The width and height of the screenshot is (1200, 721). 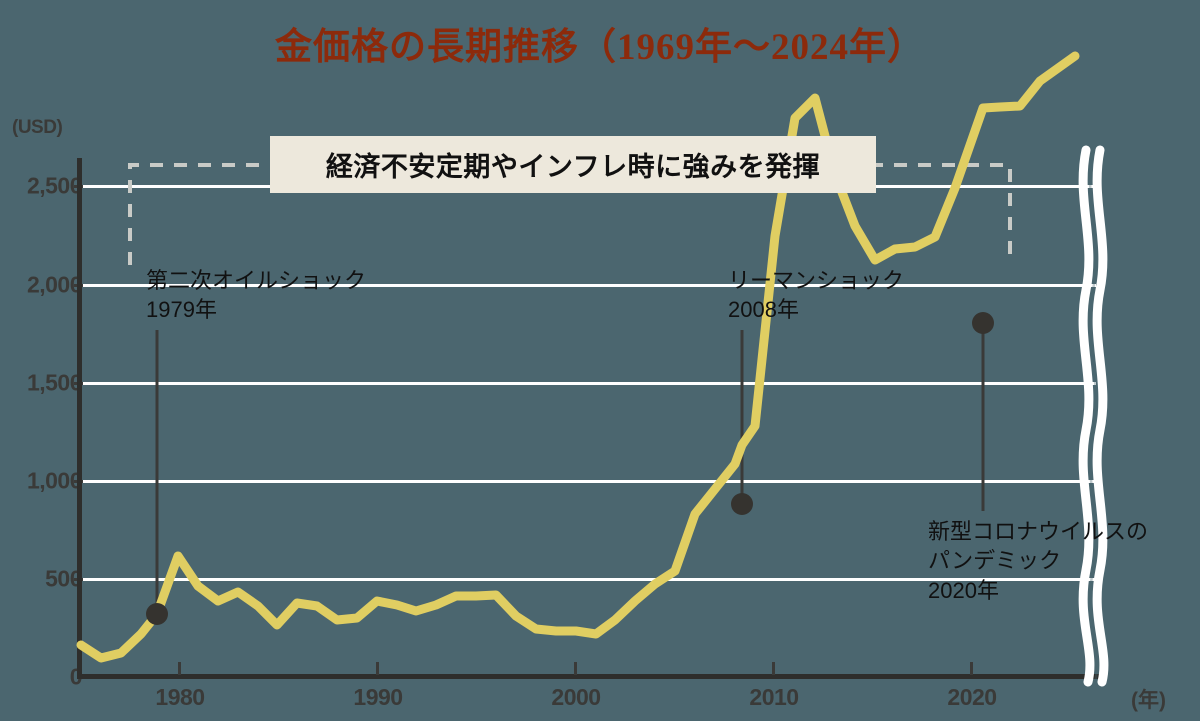 I want to click on annotation-covid-pandemic: 新型コロナウイルスの パンデミック 2020年, so click(x=1038, y=561).